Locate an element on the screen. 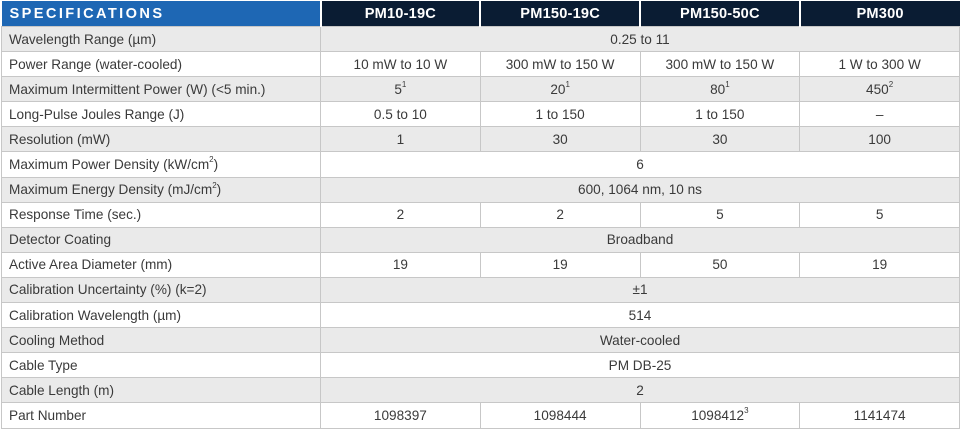 This screenshot has width=960, height=431. spec-value-all-models: 514 is located at coordinates (640, 315).